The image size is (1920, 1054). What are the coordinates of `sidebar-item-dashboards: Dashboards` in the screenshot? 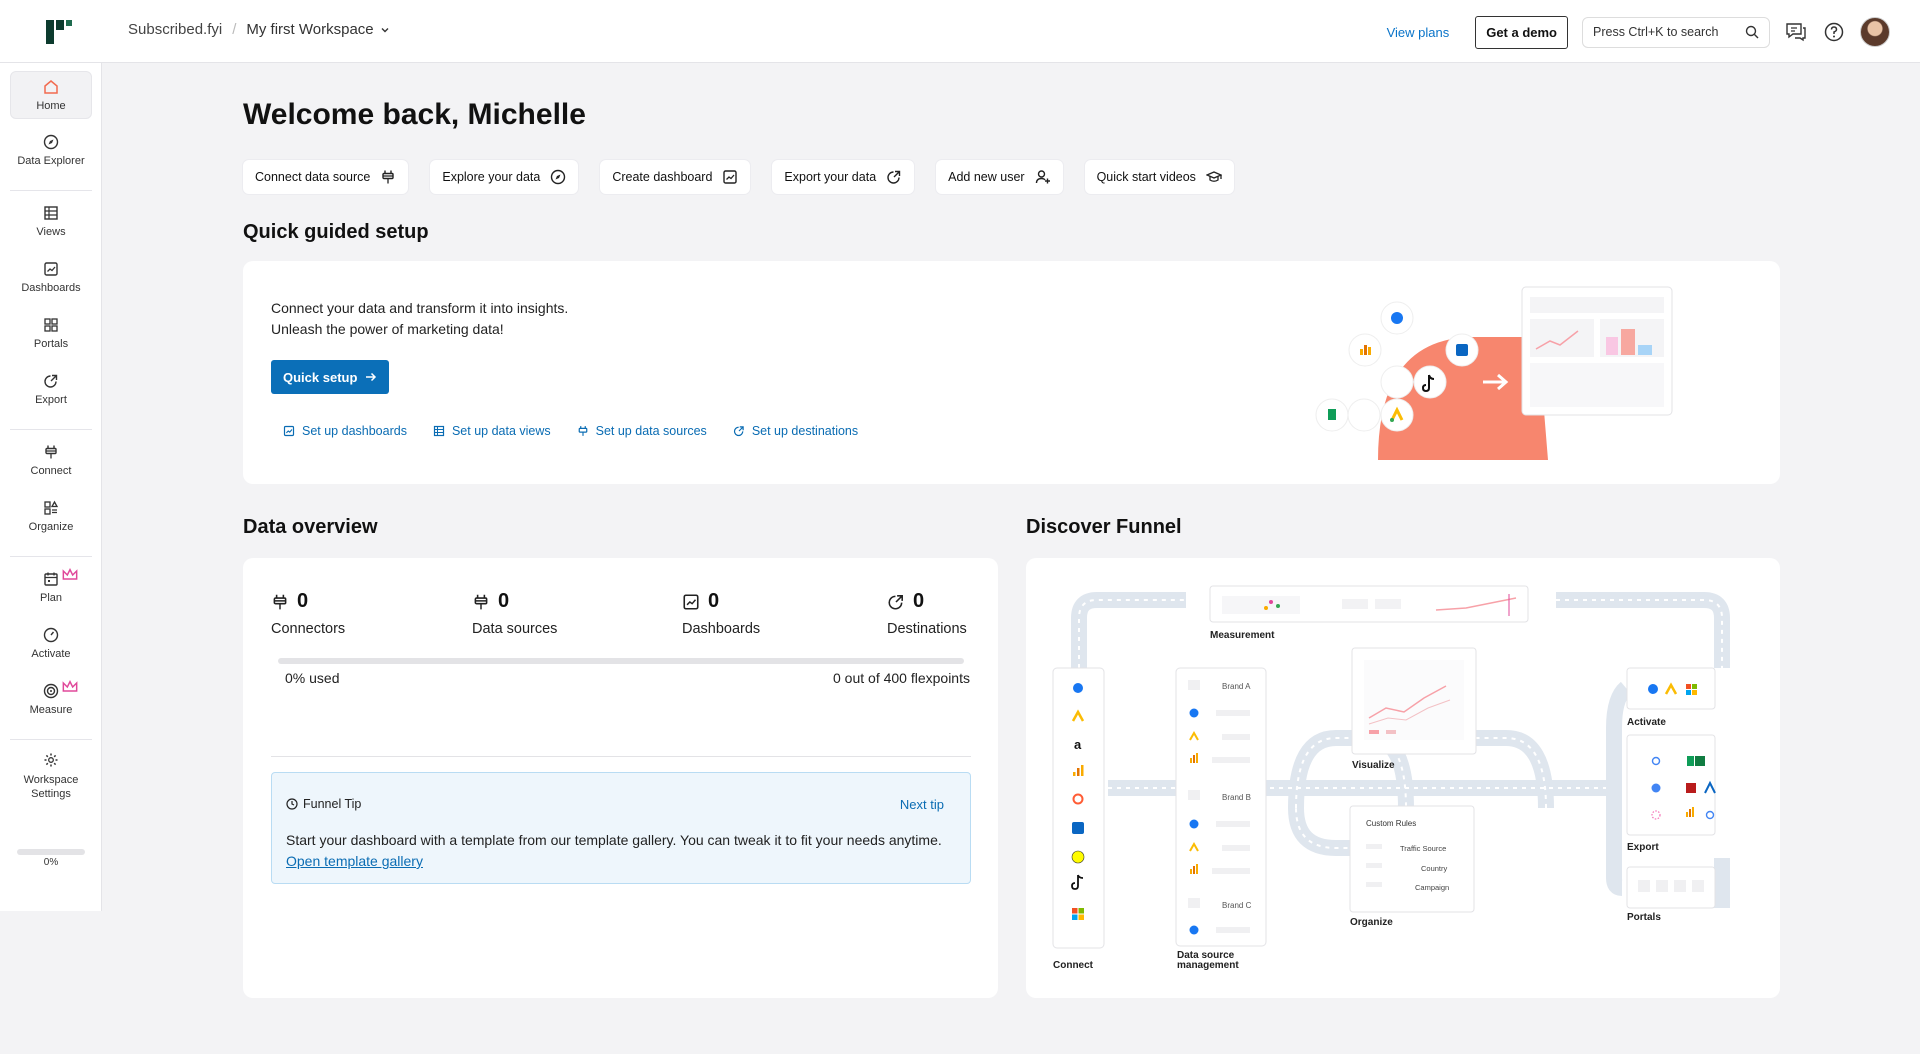 It's located at (51, 277).